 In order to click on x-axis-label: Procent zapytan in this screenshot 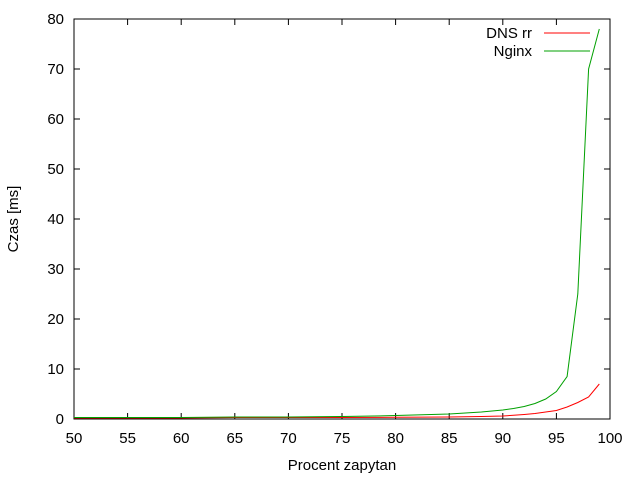, I will do `click(342, 465)`.